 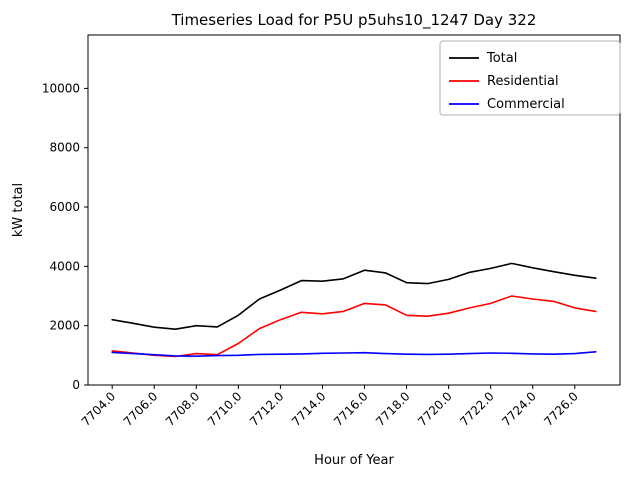 I want to click on x-tick-label: 7710.0, so click(x=225, y=409).